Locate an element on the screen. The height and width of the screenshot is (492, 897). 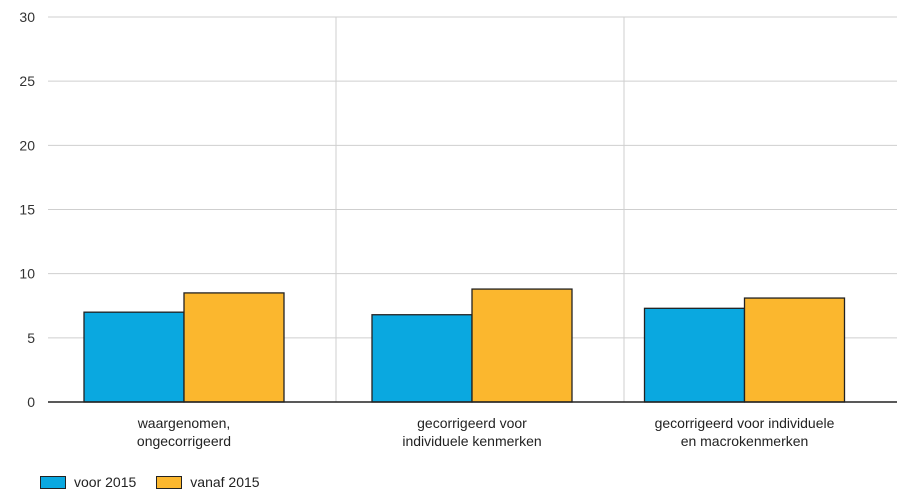
legend-item-series-2: vanaf 2015 is located at coordinates (208, 482).